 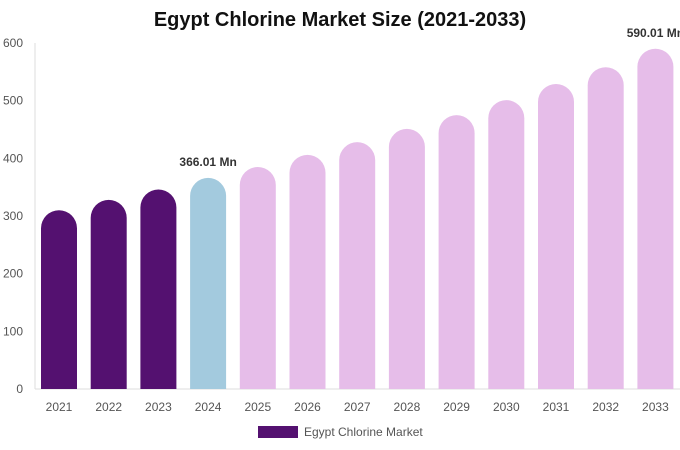 What do you see at coordinates (19, 389) in the screenshot?
I see `y-tick-label: 0` at bounding box center [19, 389].